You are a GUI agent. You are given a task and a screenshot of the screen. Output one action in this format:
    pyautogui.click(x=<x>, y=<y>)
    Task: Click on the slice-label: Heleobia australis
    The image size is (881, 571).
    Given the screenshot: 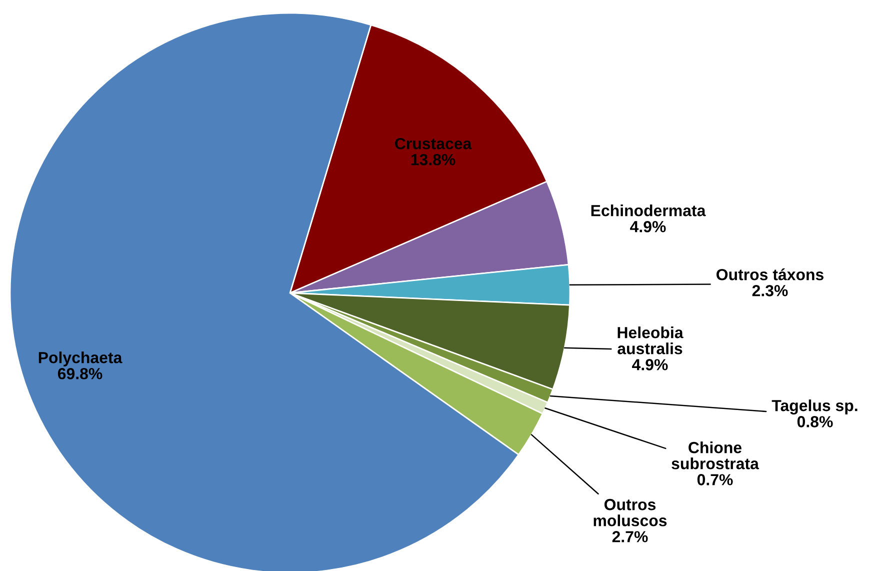 What is the action you would take?
    pyautogui.click(x=651, y=340)
    